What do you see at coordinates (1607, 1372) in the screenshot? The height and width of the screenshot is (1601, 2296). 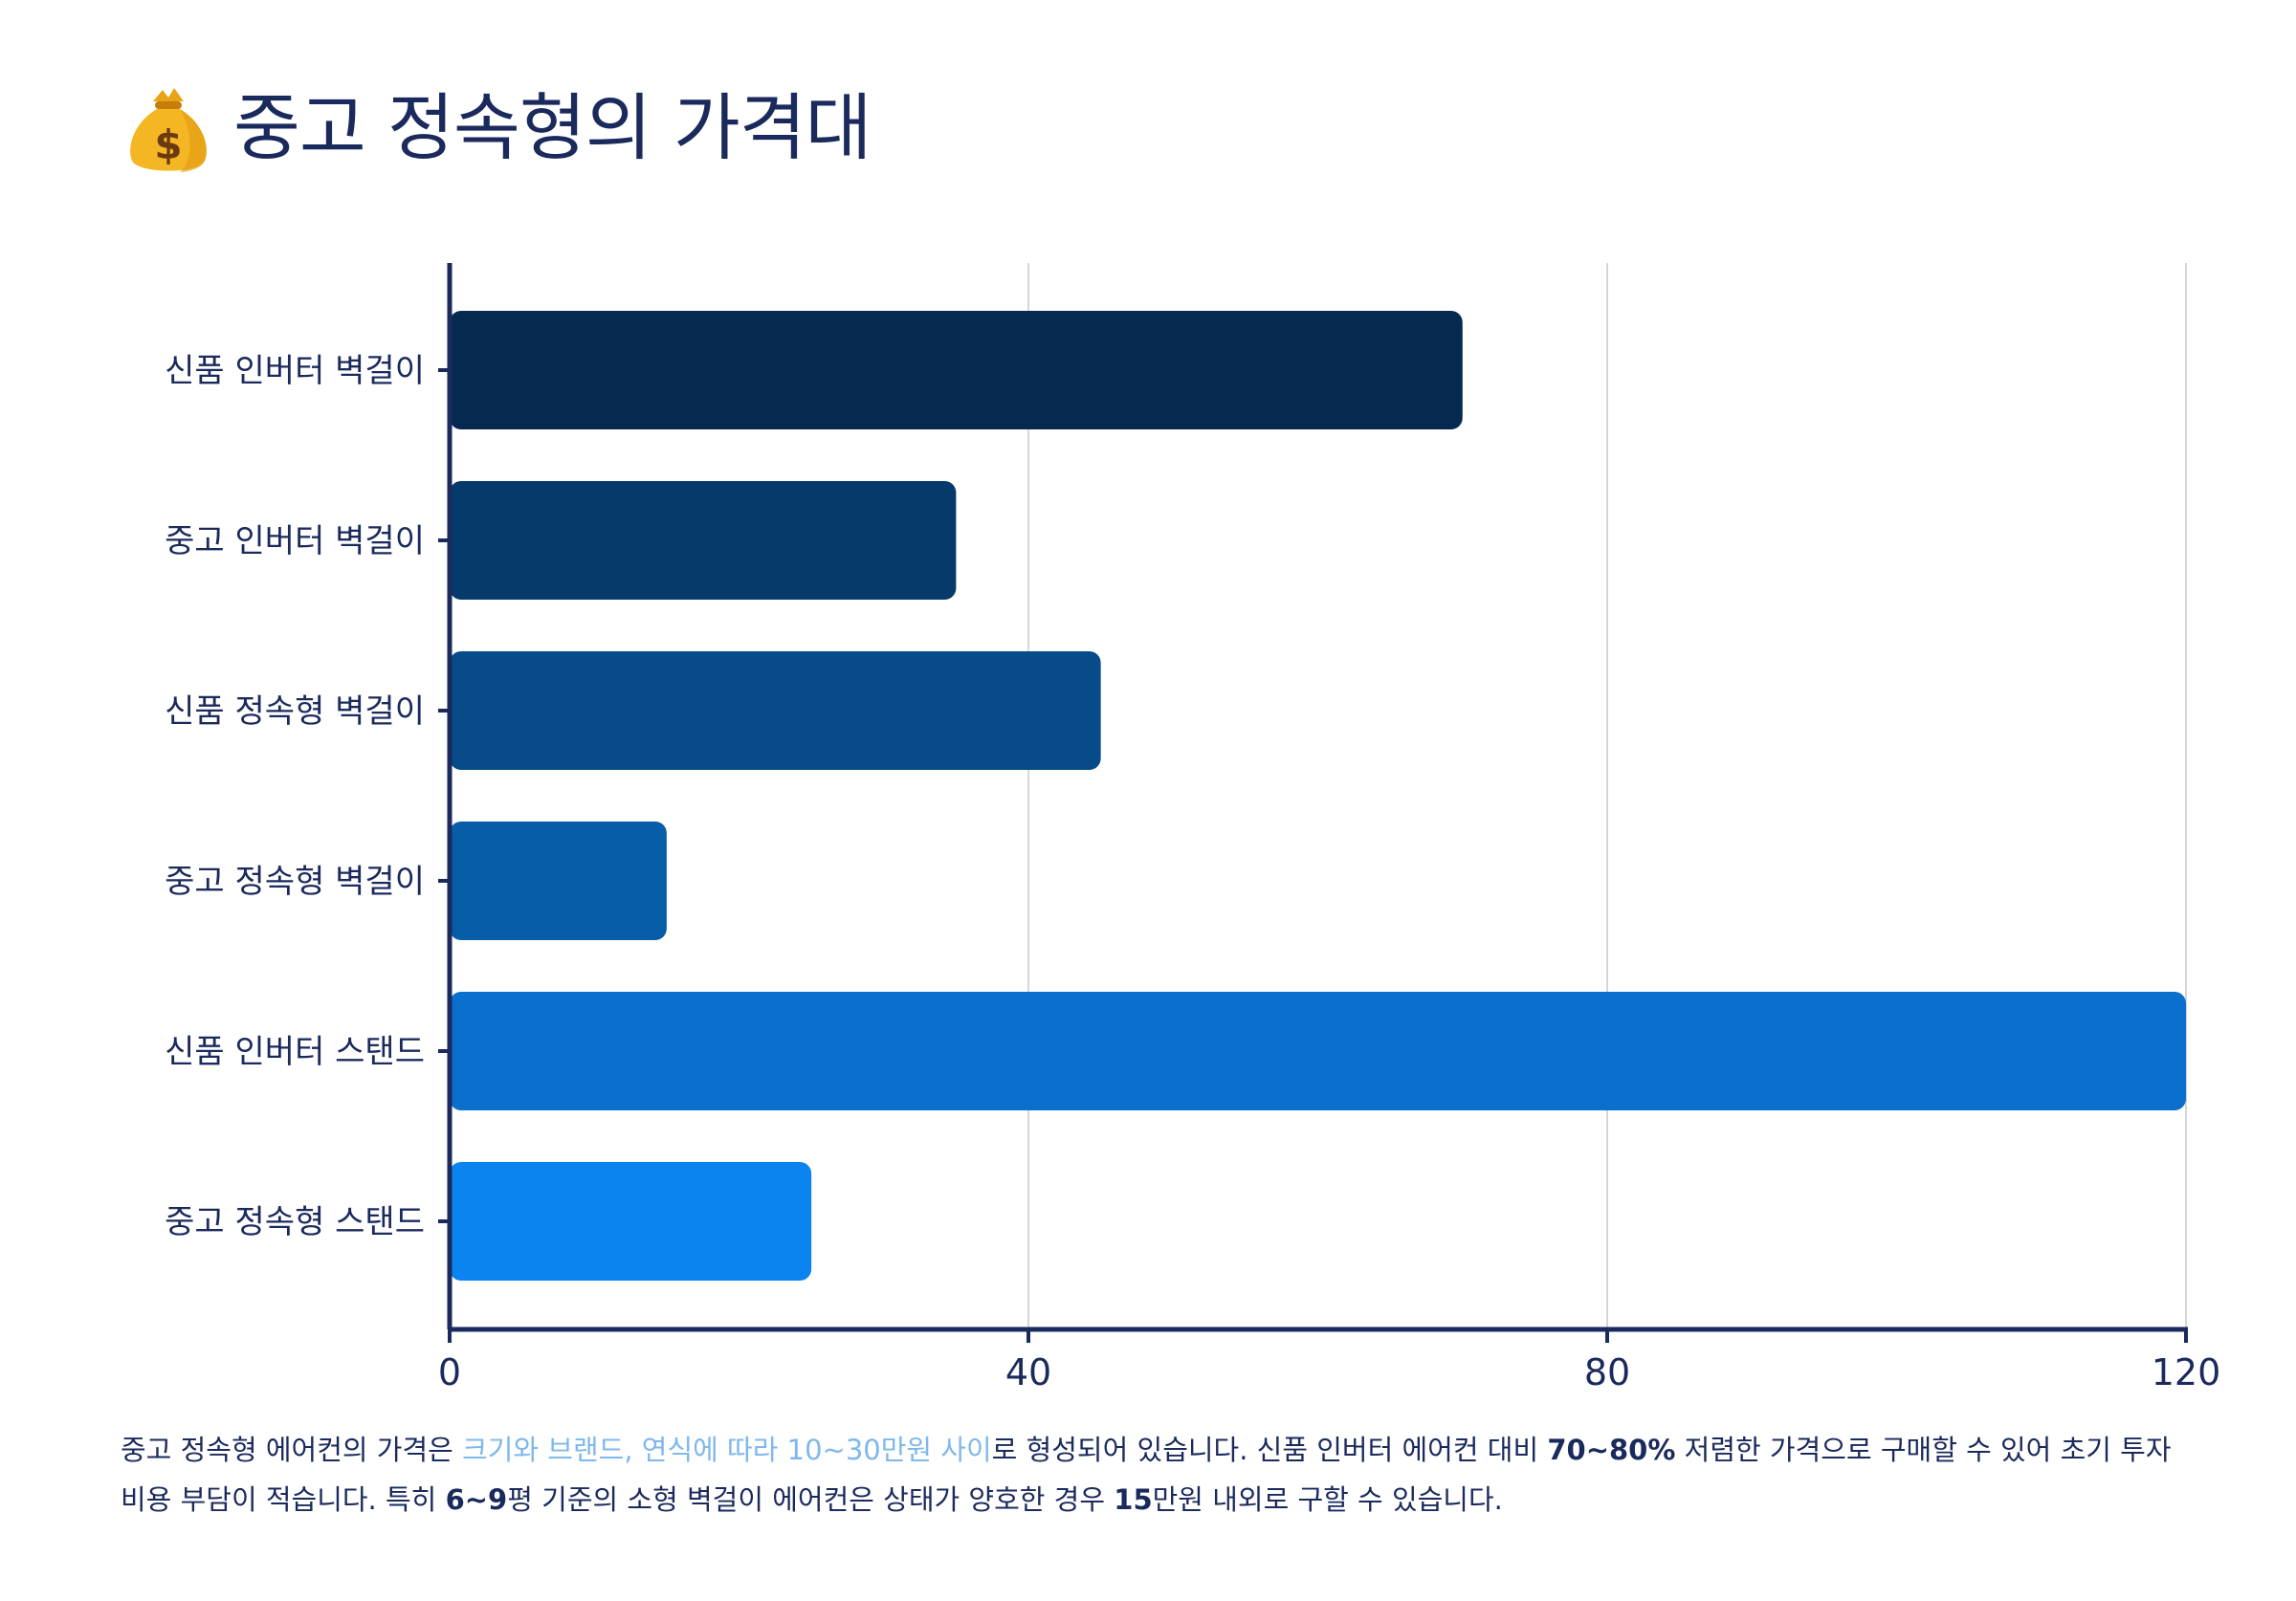 I see `x-tick-label: 80` at bounding box center [1607, 1372].